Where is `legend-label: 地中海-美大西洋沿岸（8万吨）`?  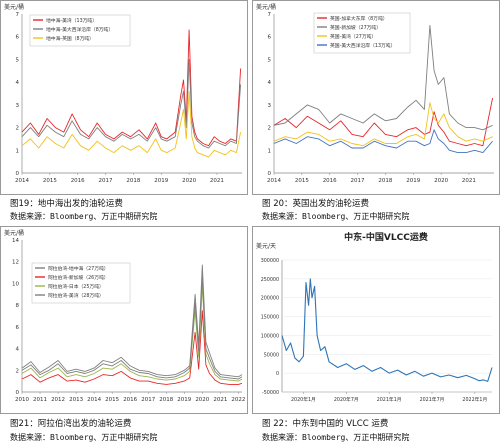 legend-label: 地中海-美大西洋沿岸（8万吨） is located at coordinates (79, 29).